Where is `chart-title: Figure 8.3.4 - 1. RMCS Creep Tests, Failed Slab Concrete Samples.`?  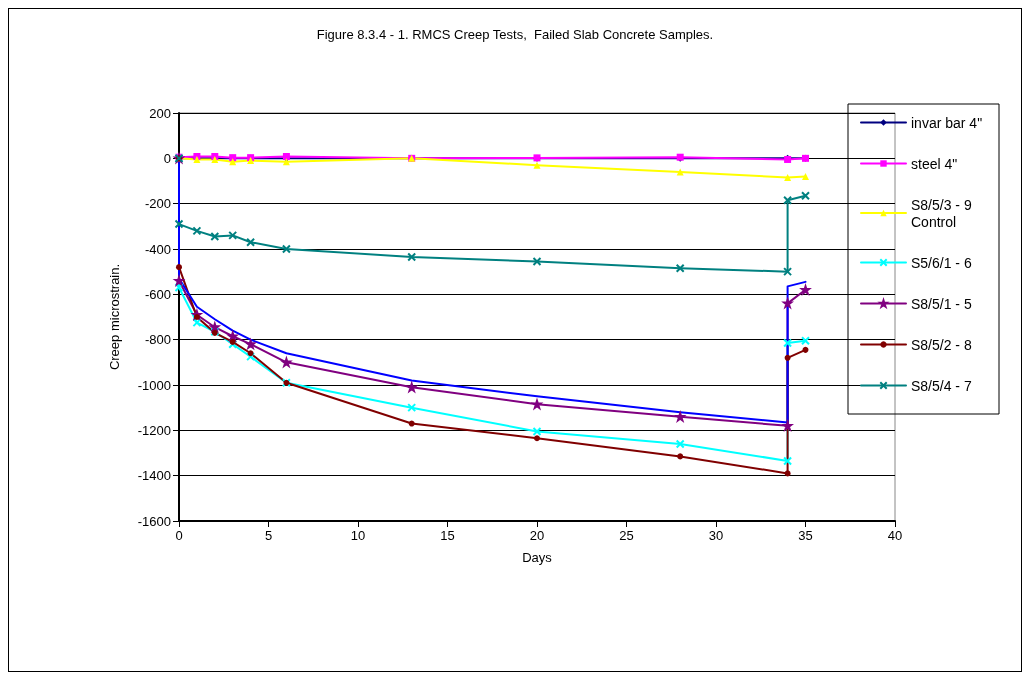 chart-title: Figure 8.3.4 - 1. RMCS Creep Tests, Failed Slab Concrete Samples. is located at coordinates (515, 34).